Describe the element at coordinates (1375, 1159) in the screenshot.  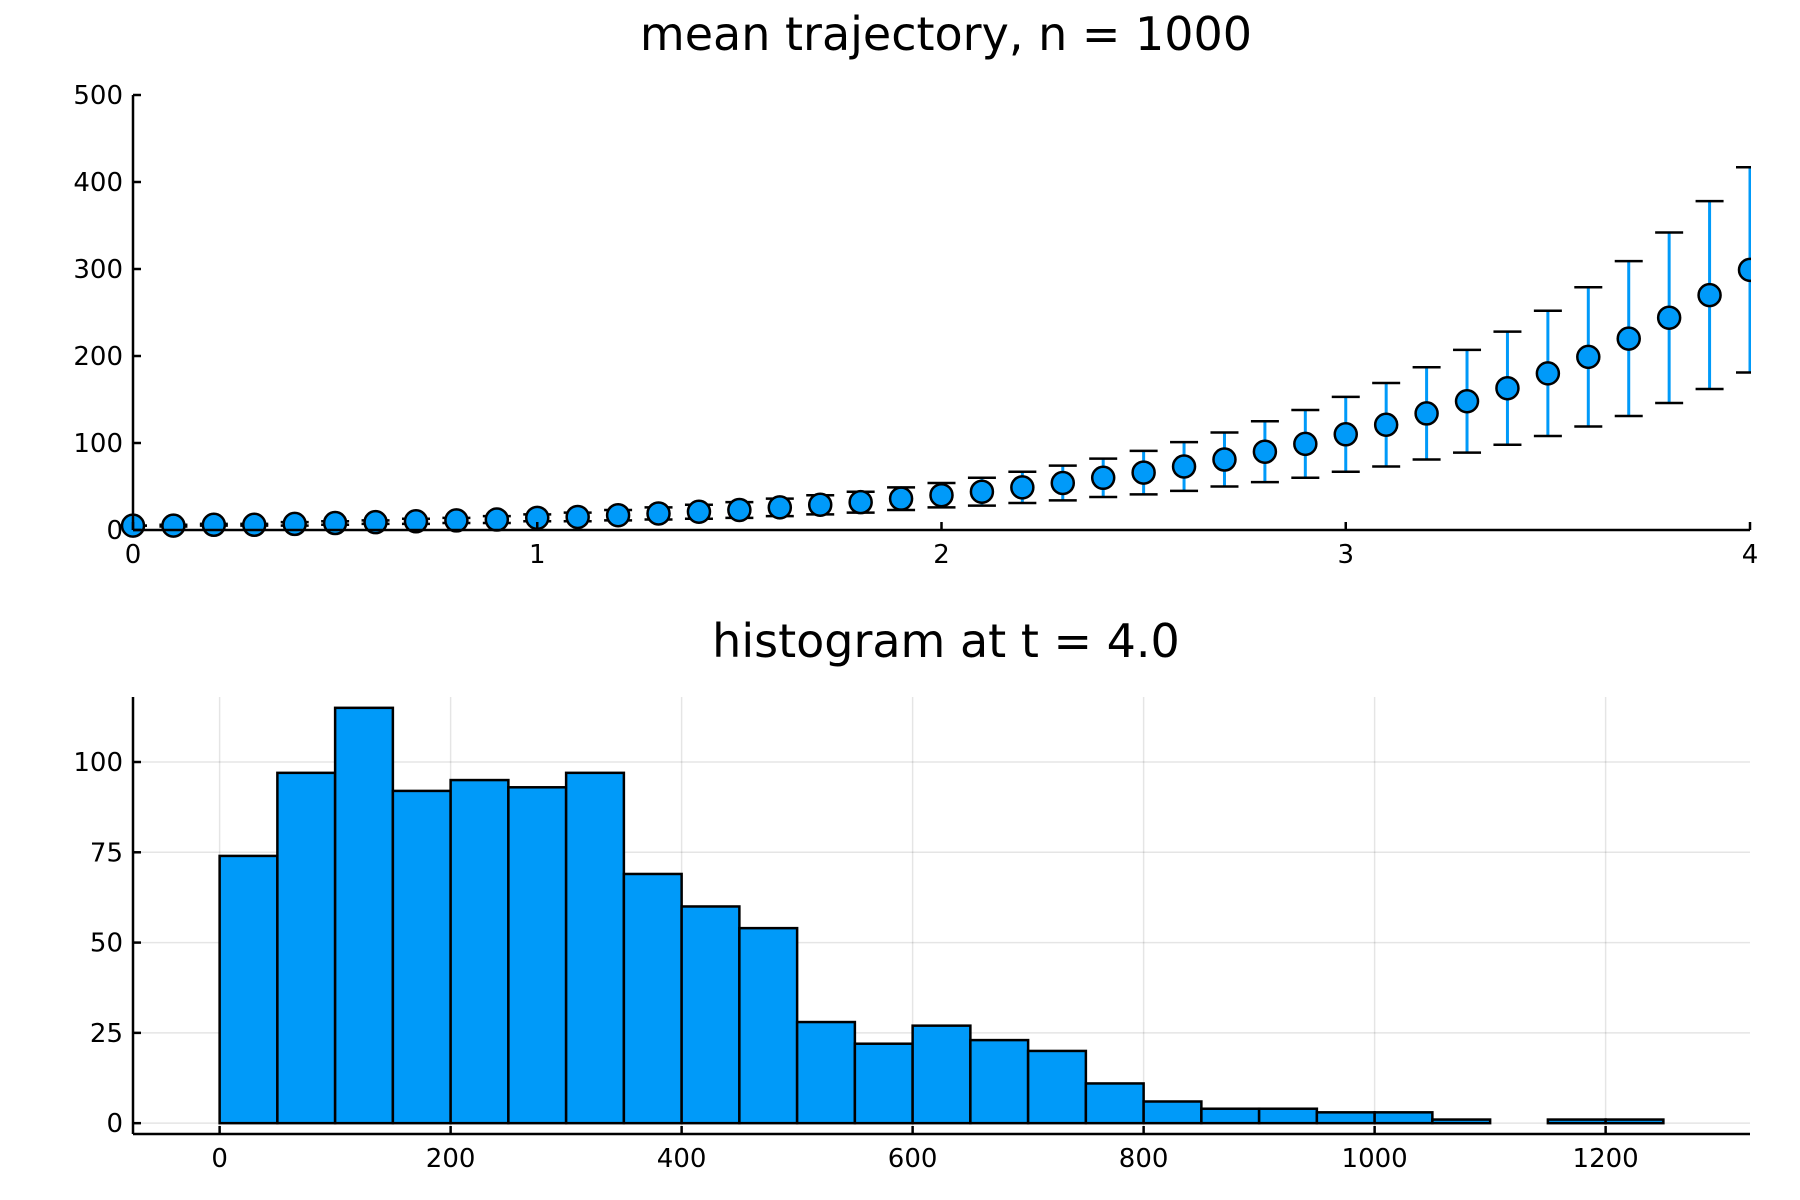
I see `x-tick-label: 1000` at that location.